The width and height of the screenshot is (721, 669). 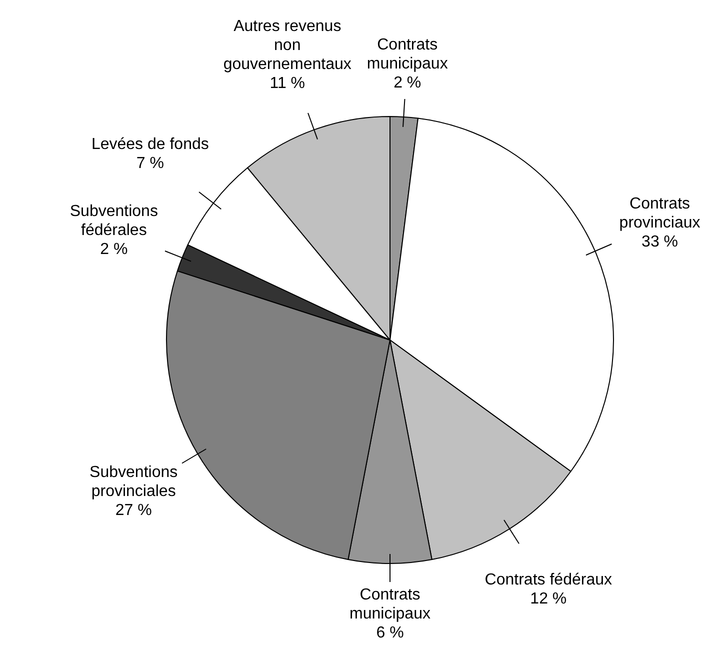 What do you see at coordinates (659, 214) in the screenshot?
I see `slice-label: Contrats provinciaux` at bounding box center [659, 214].